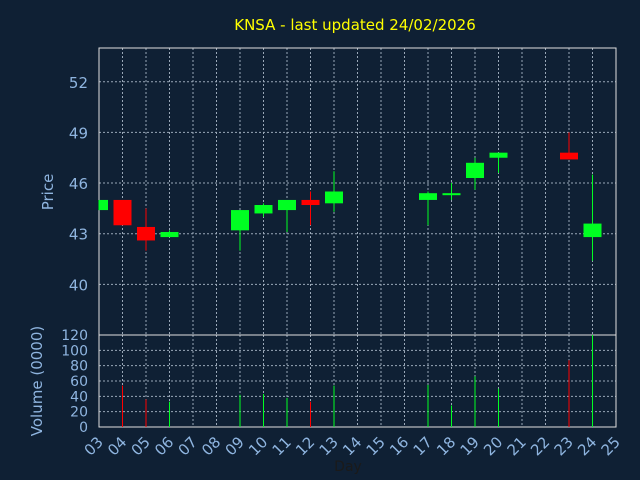 The height and width of the screenshot is (480, 640). Describe the element at coordinates (78, 83) in the screenshot. I see `price-tick-label: 52` at that location.